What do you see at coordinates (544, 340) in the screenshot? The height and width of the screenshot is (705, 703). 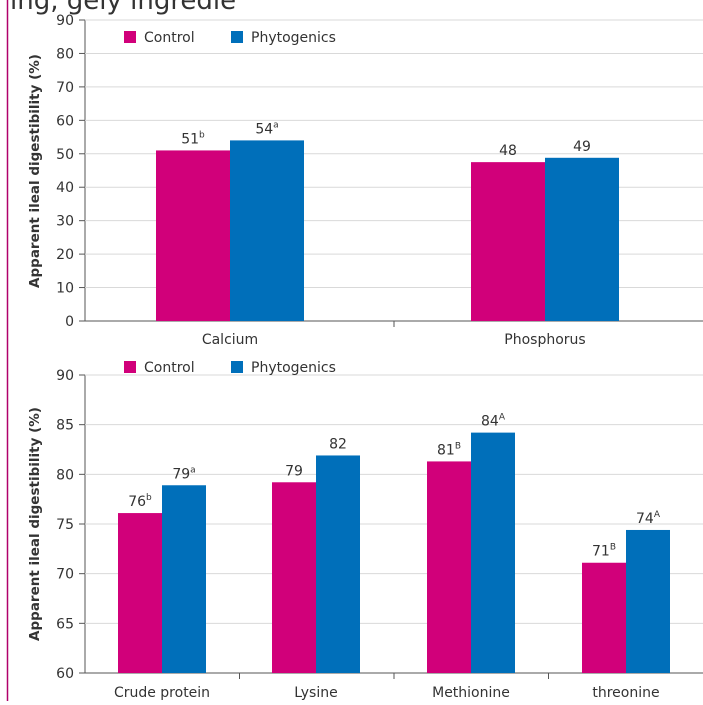 I see `category-label: Phosphorus` at bounding box center [544, 340].